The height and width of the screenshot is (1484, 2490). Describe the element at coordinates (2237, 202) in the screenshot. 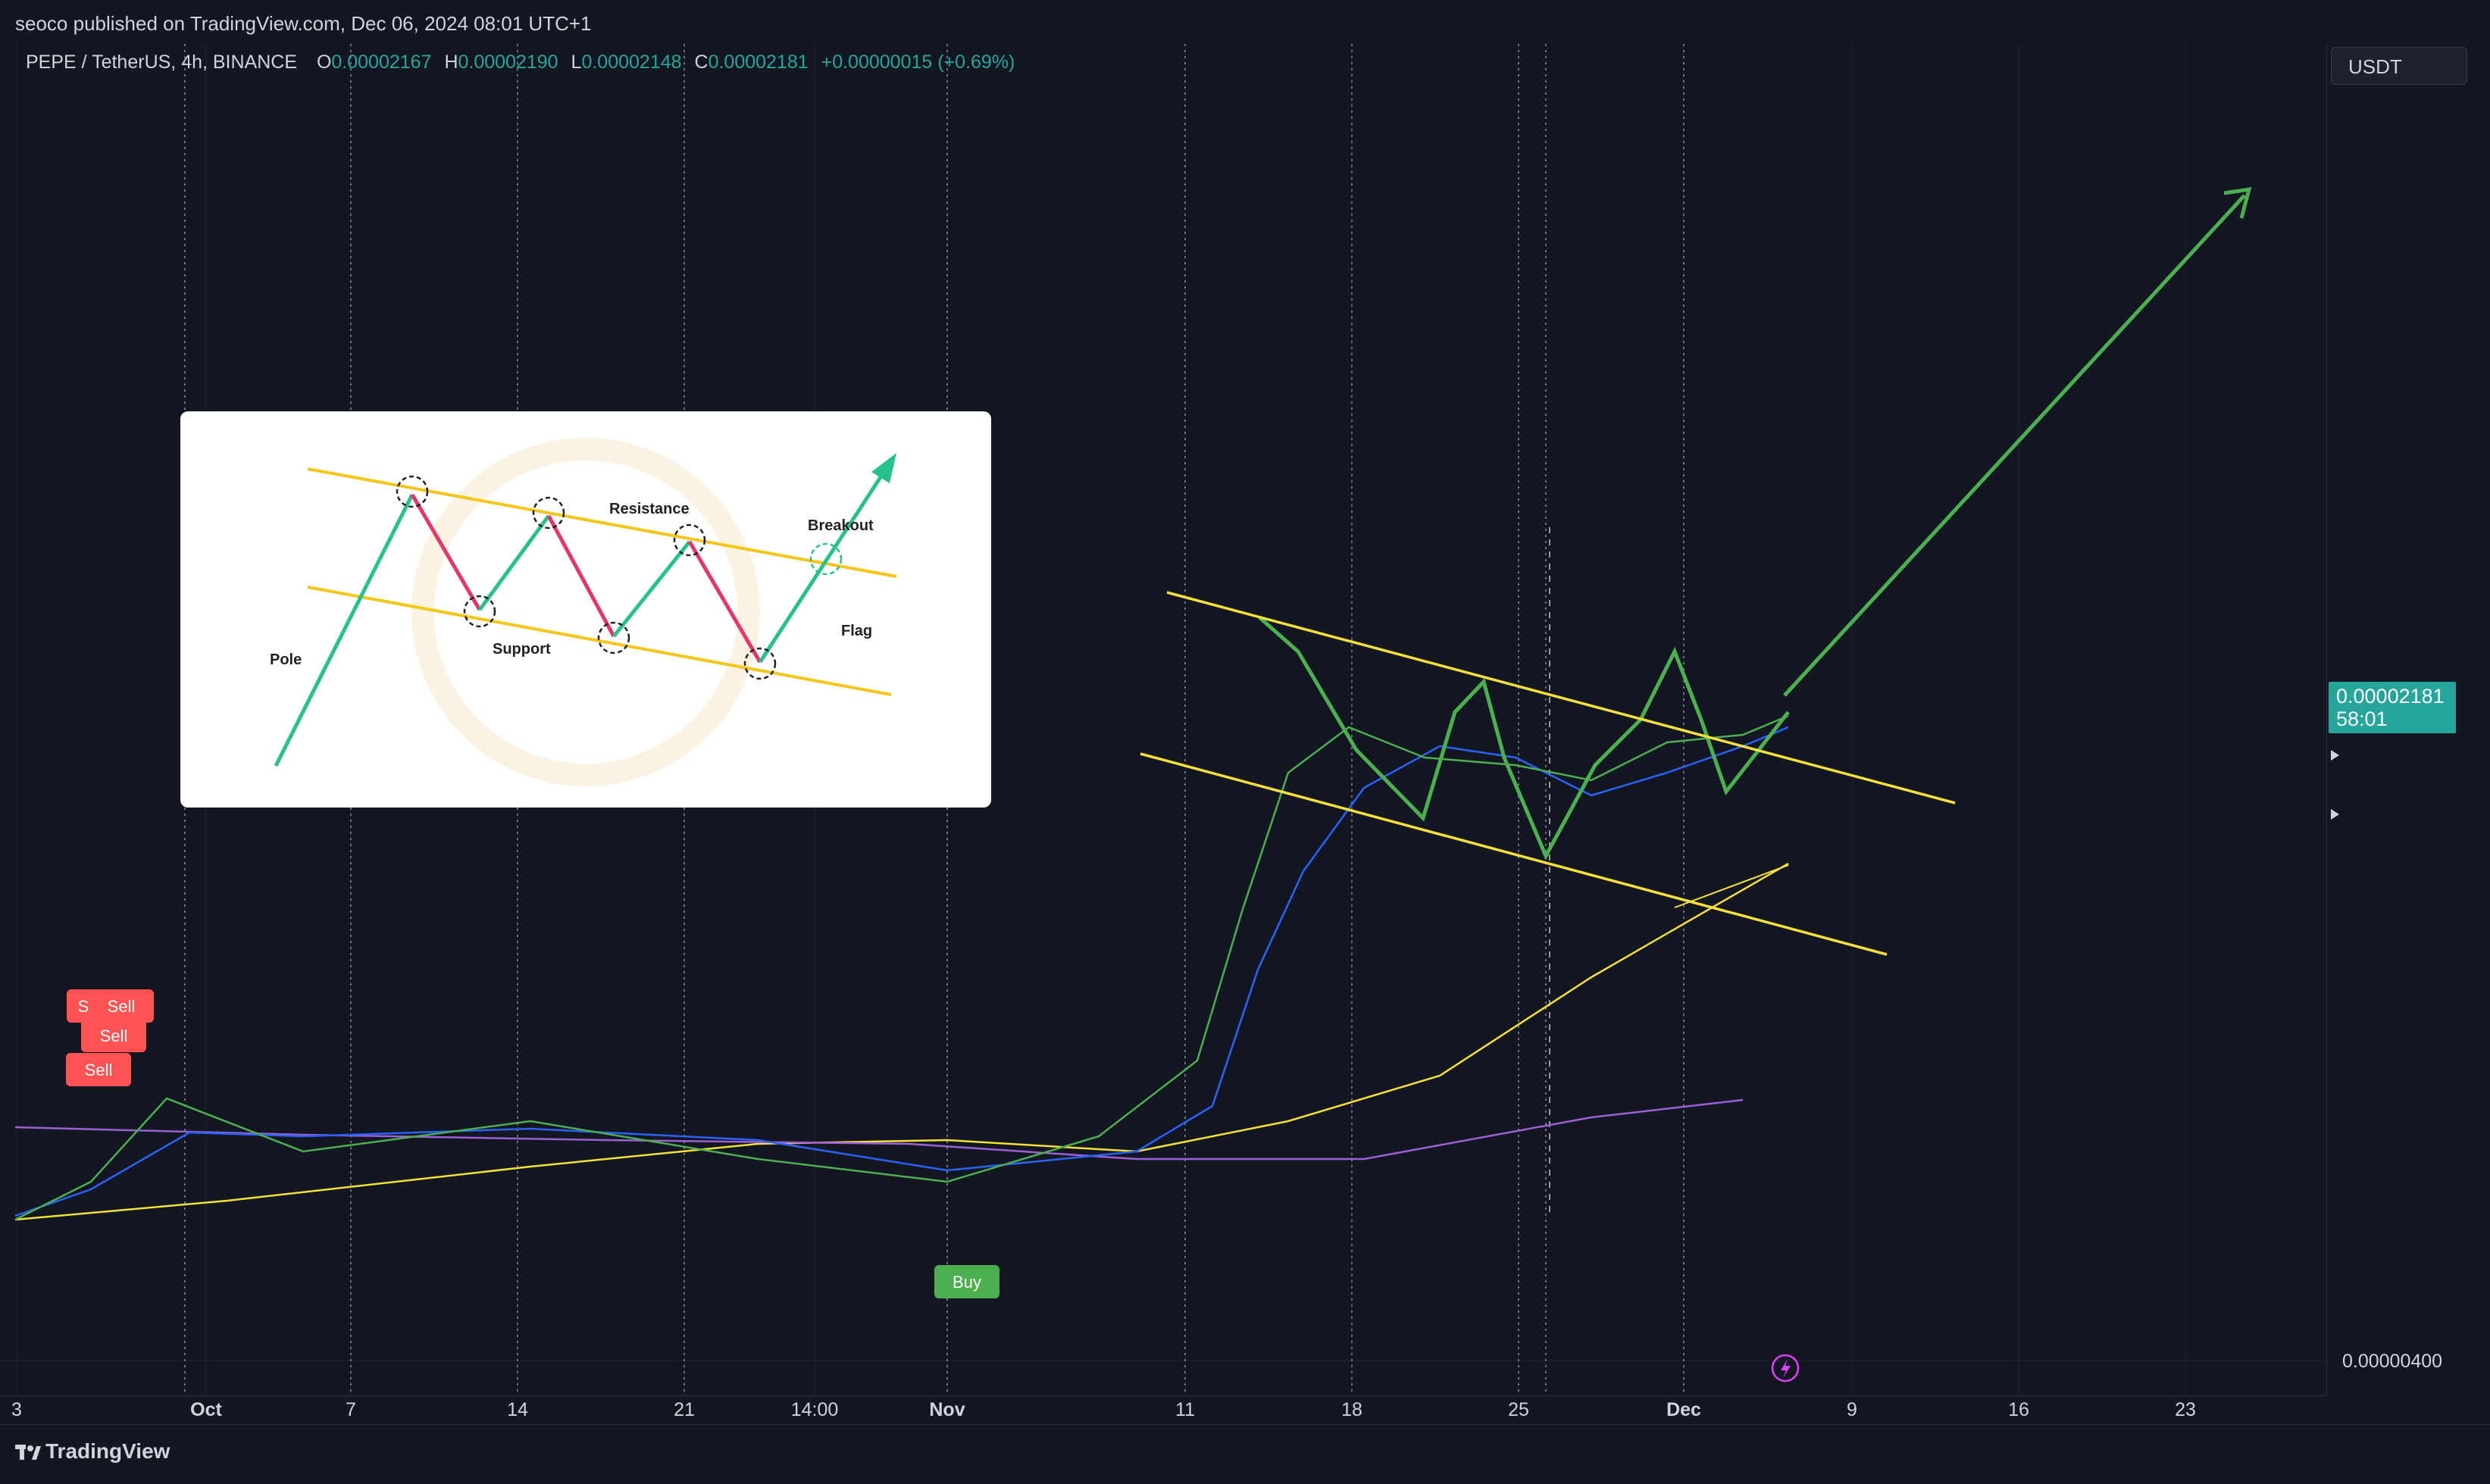

I see `projection-arrowhead` at that location.